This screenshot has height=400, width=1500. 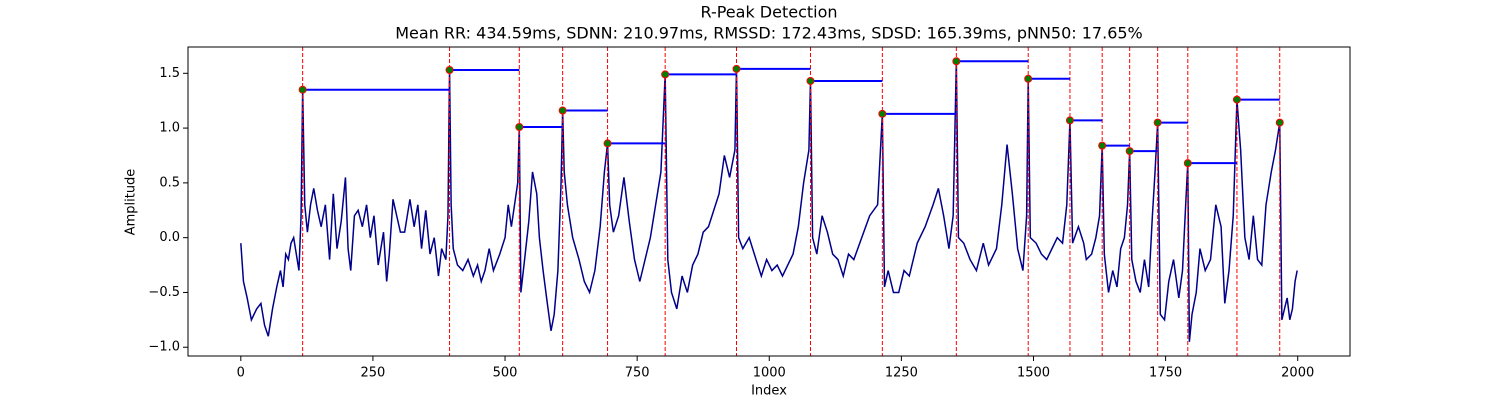 What do you see at coordinates (164, 347) in the screenshot?
I see `y-tick-label: −1.0` at bounding box center [164, 347].